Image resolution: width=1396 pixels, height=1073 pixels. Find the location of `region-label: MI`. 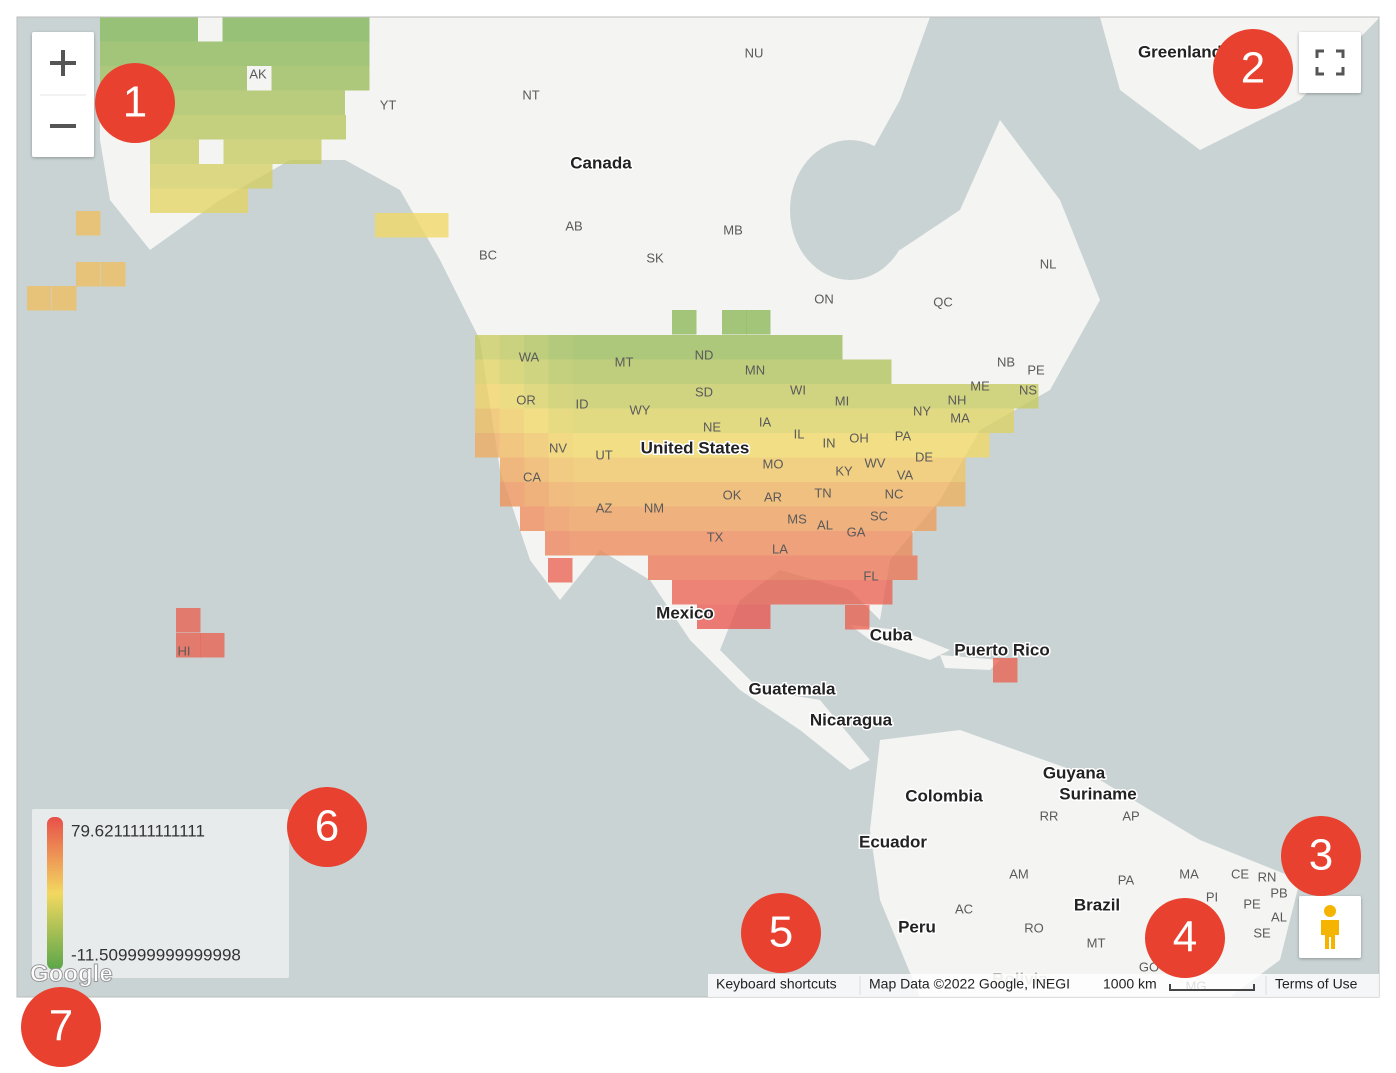

region-label: MI is located at coordinates (842, 400).